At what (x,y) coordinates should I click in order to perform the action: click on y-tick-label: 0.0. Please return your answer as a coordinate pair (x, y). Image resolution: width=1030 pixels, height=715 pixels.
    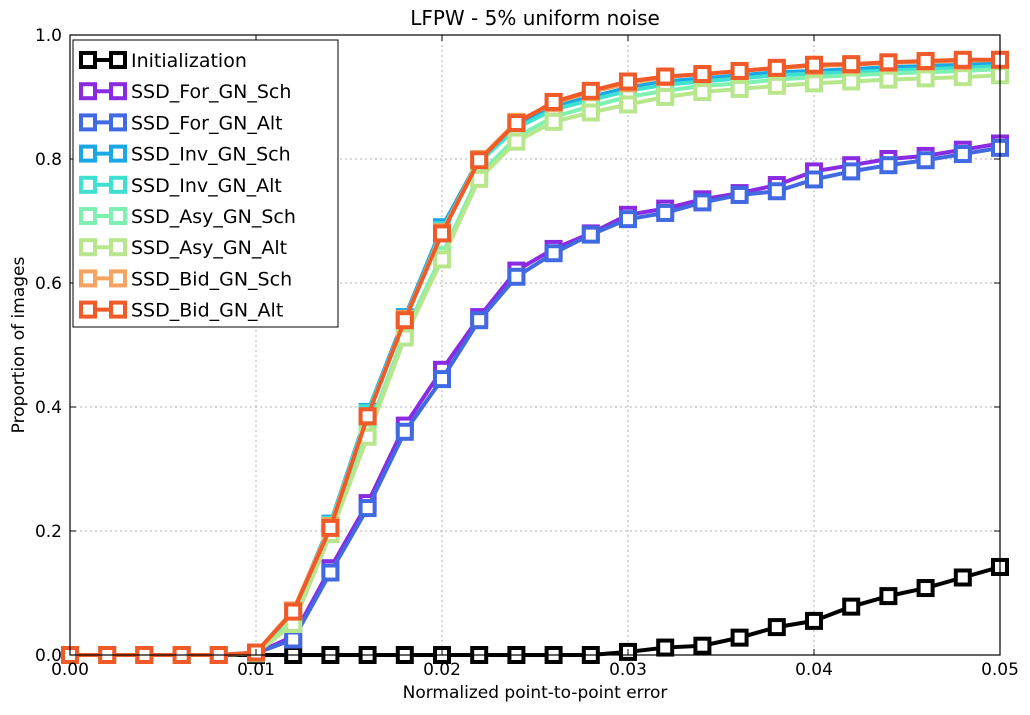
    Looking at the image, I should click on (48, 656).